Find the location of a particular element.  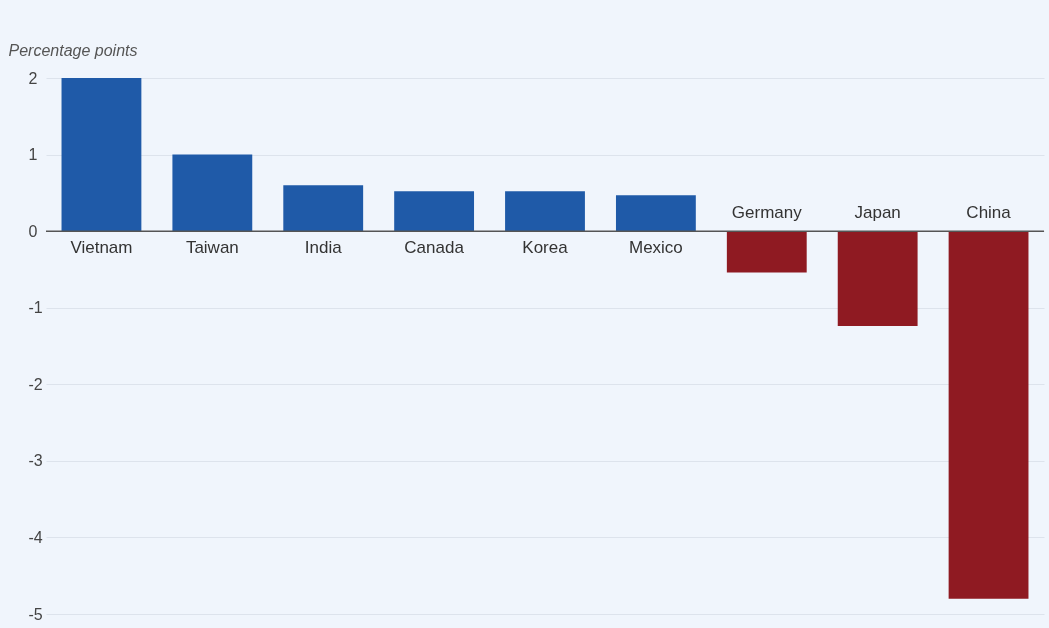

x-tick-label: Korea is located at coordinates (545, 248).